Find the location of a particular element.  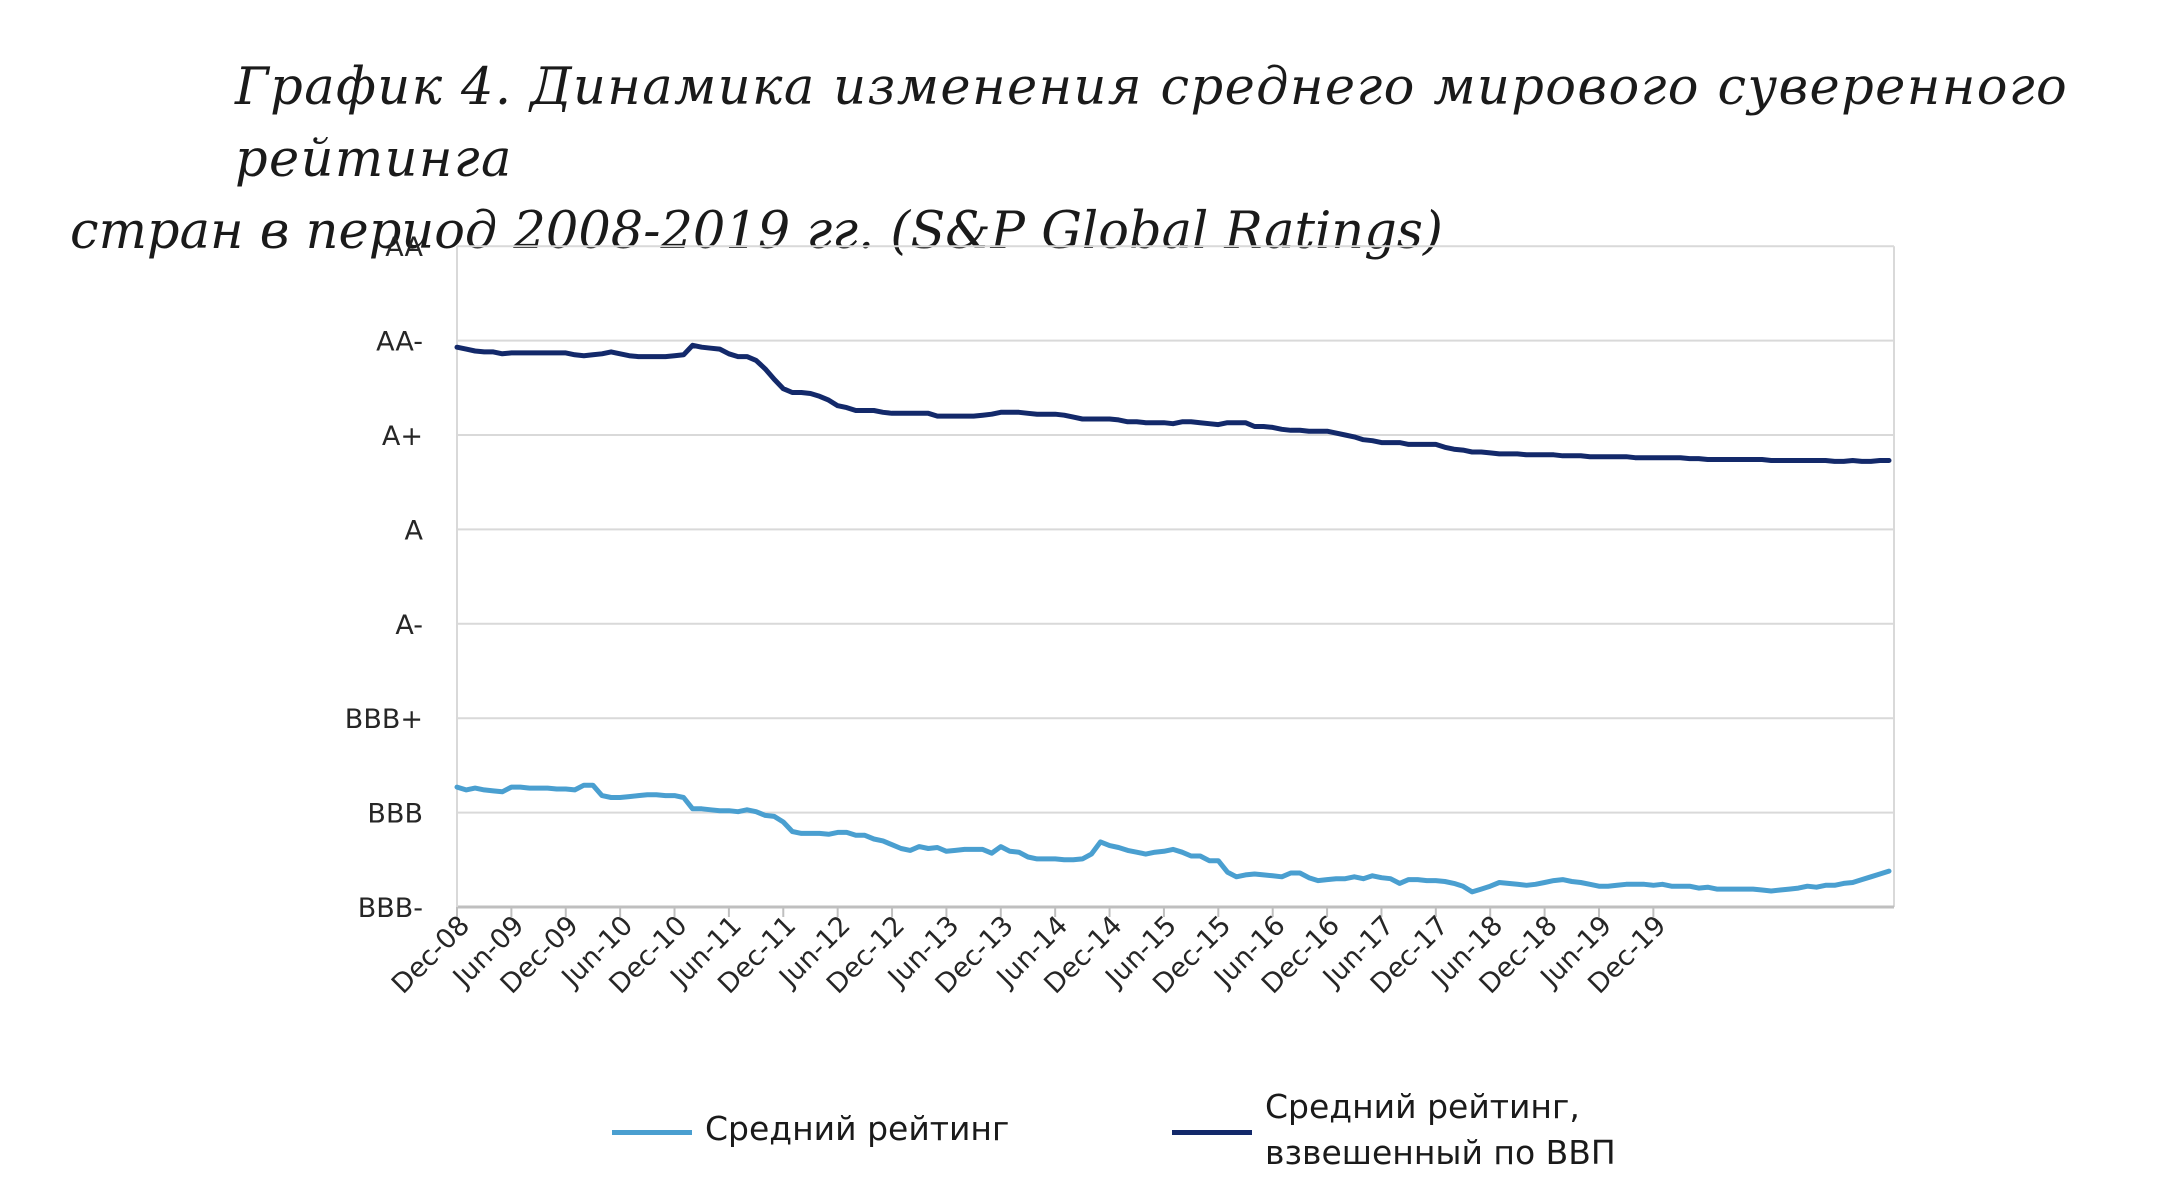

y-axis-ticks: BBB- BBB BBB+ A- A A+ AA- AA is located at coordinates (384, 578).